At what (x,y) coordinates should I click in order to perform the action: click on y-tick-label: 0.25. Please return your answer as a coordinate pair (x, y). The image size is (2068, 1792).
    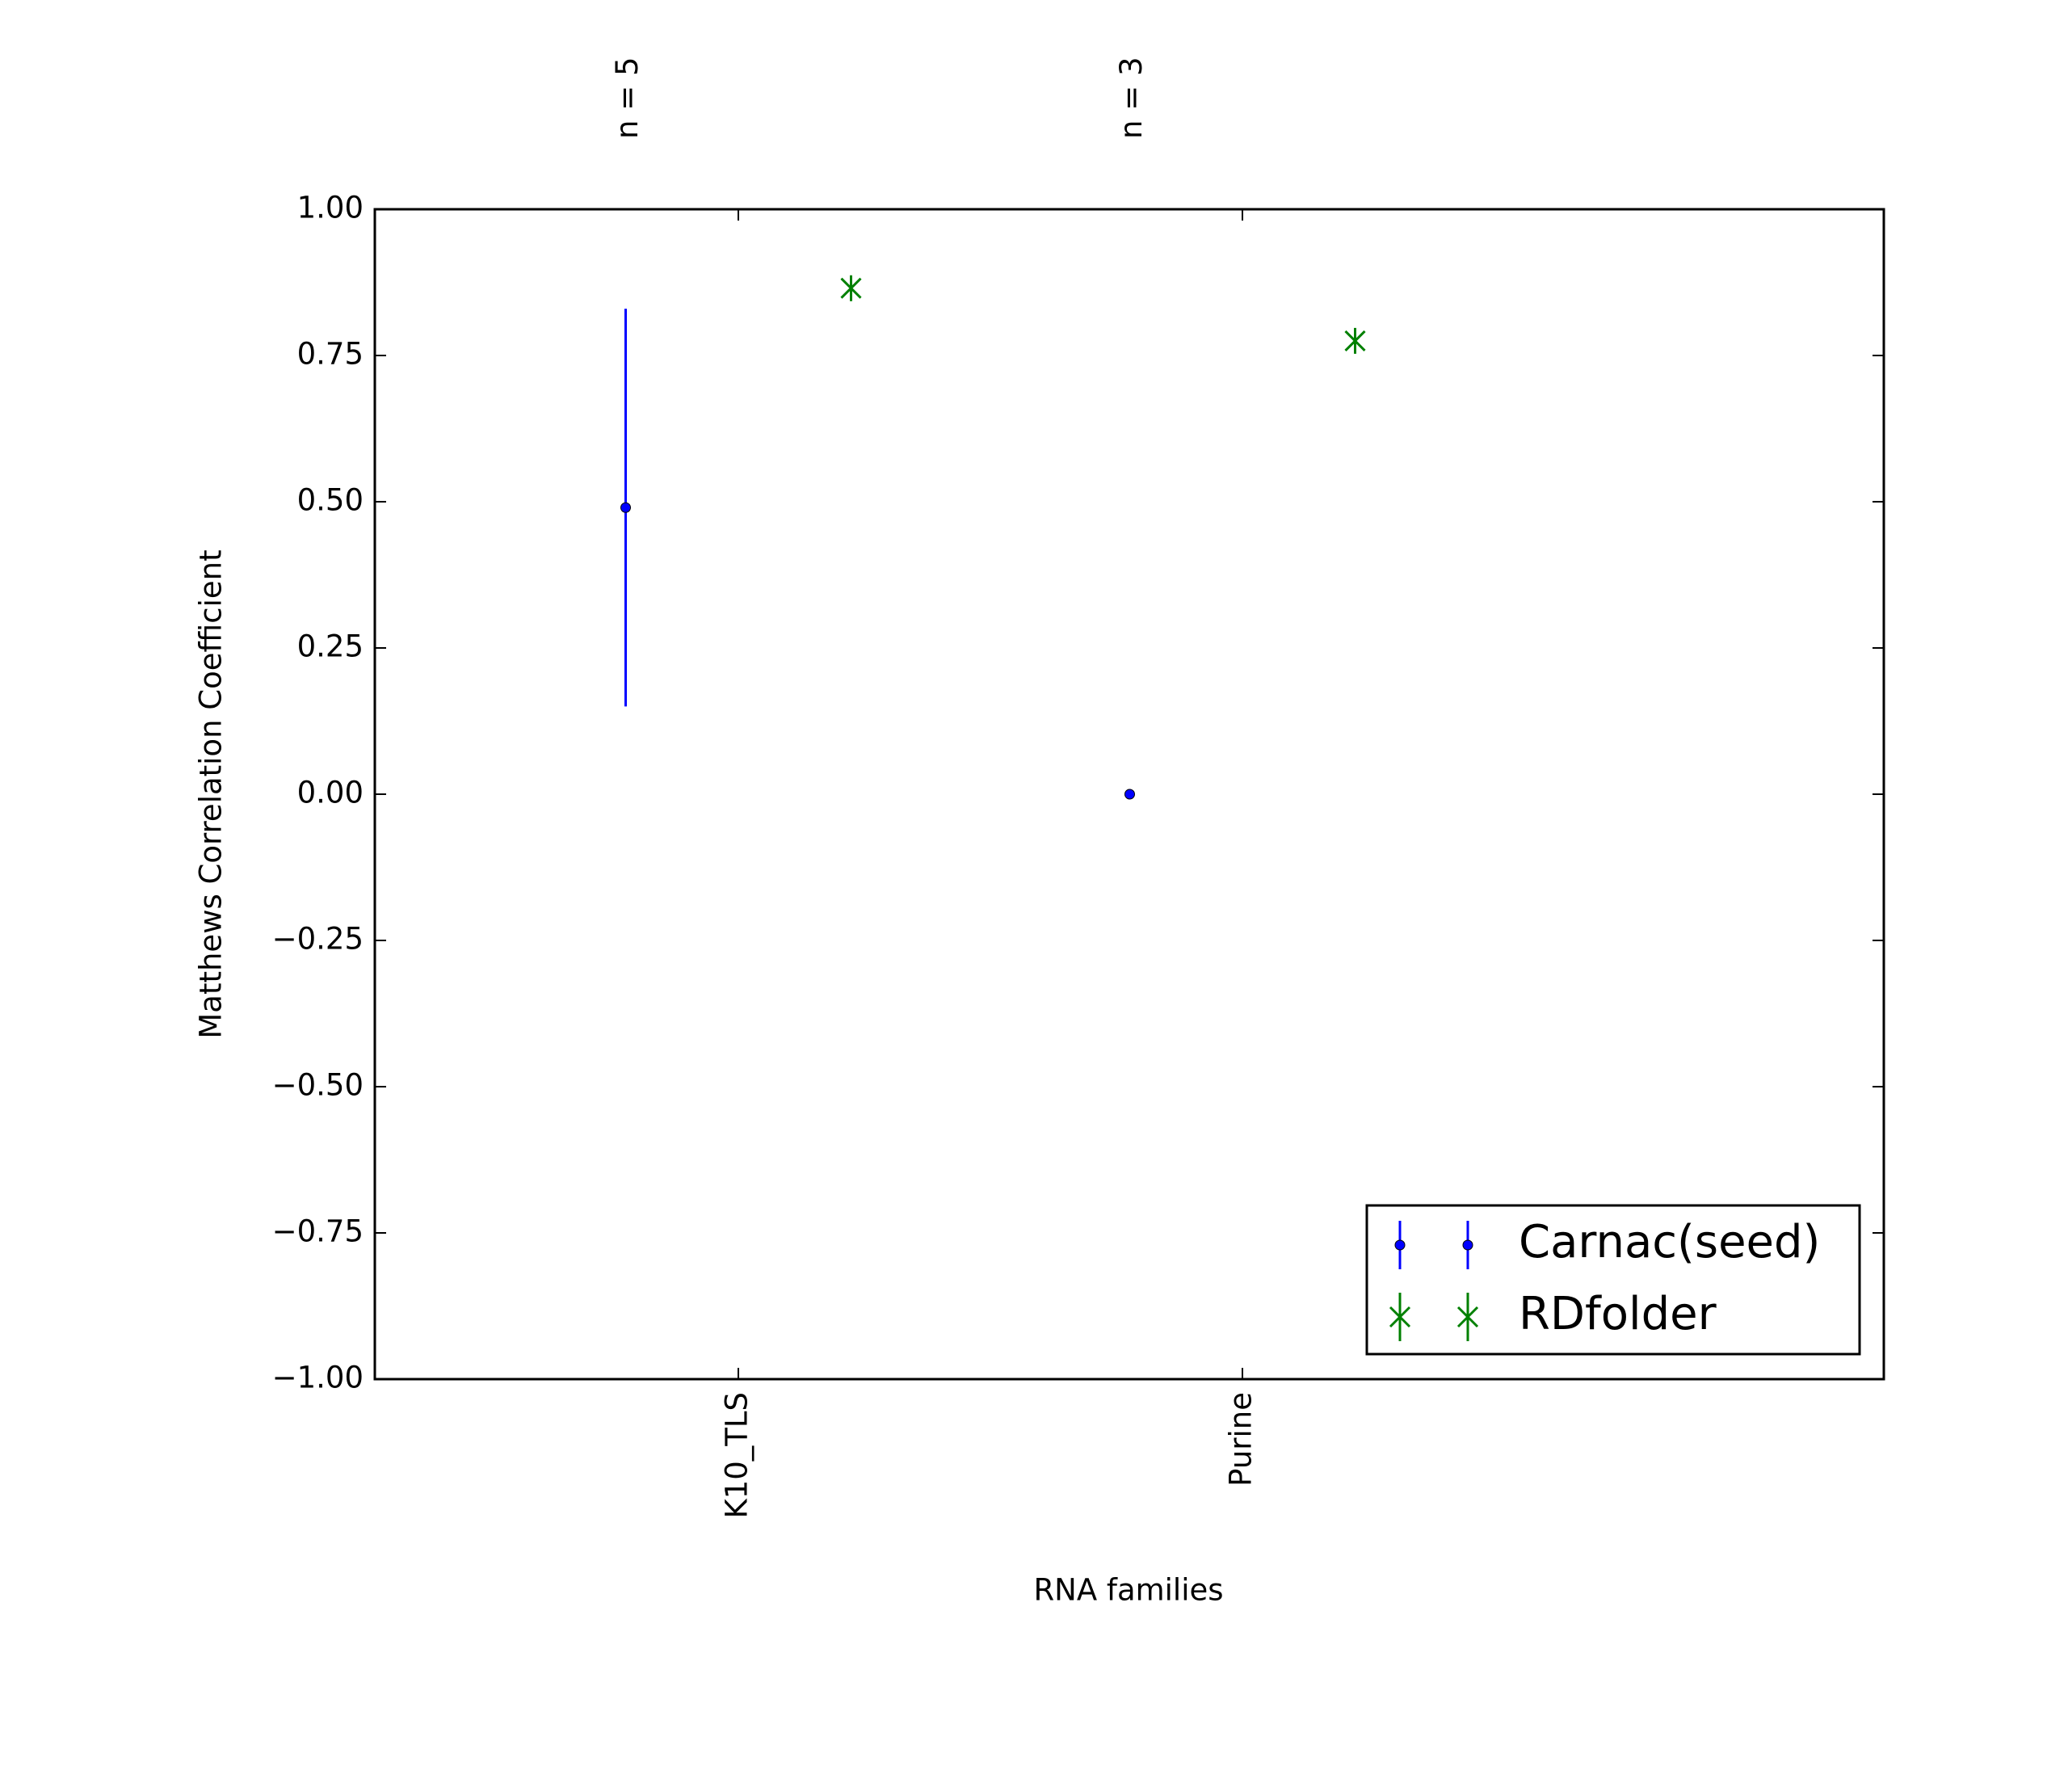
    Looking at the image, I should click on (331, 646).